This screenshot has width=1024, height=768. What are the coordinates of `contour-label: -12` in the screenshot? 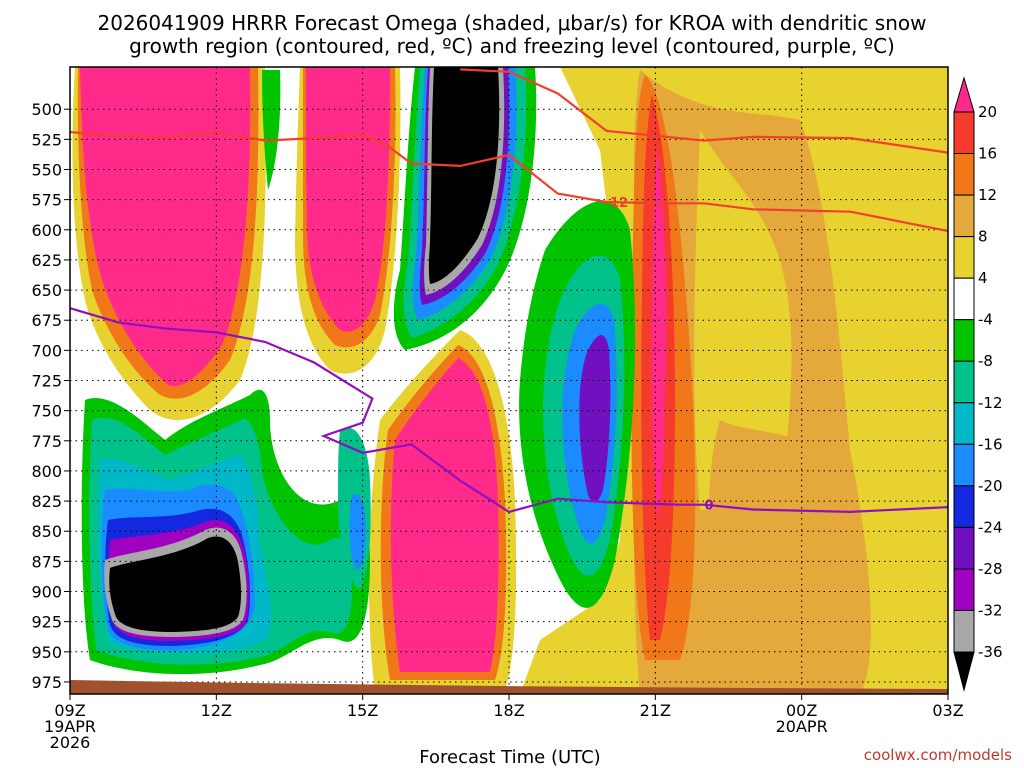 It's located at (617, 203).